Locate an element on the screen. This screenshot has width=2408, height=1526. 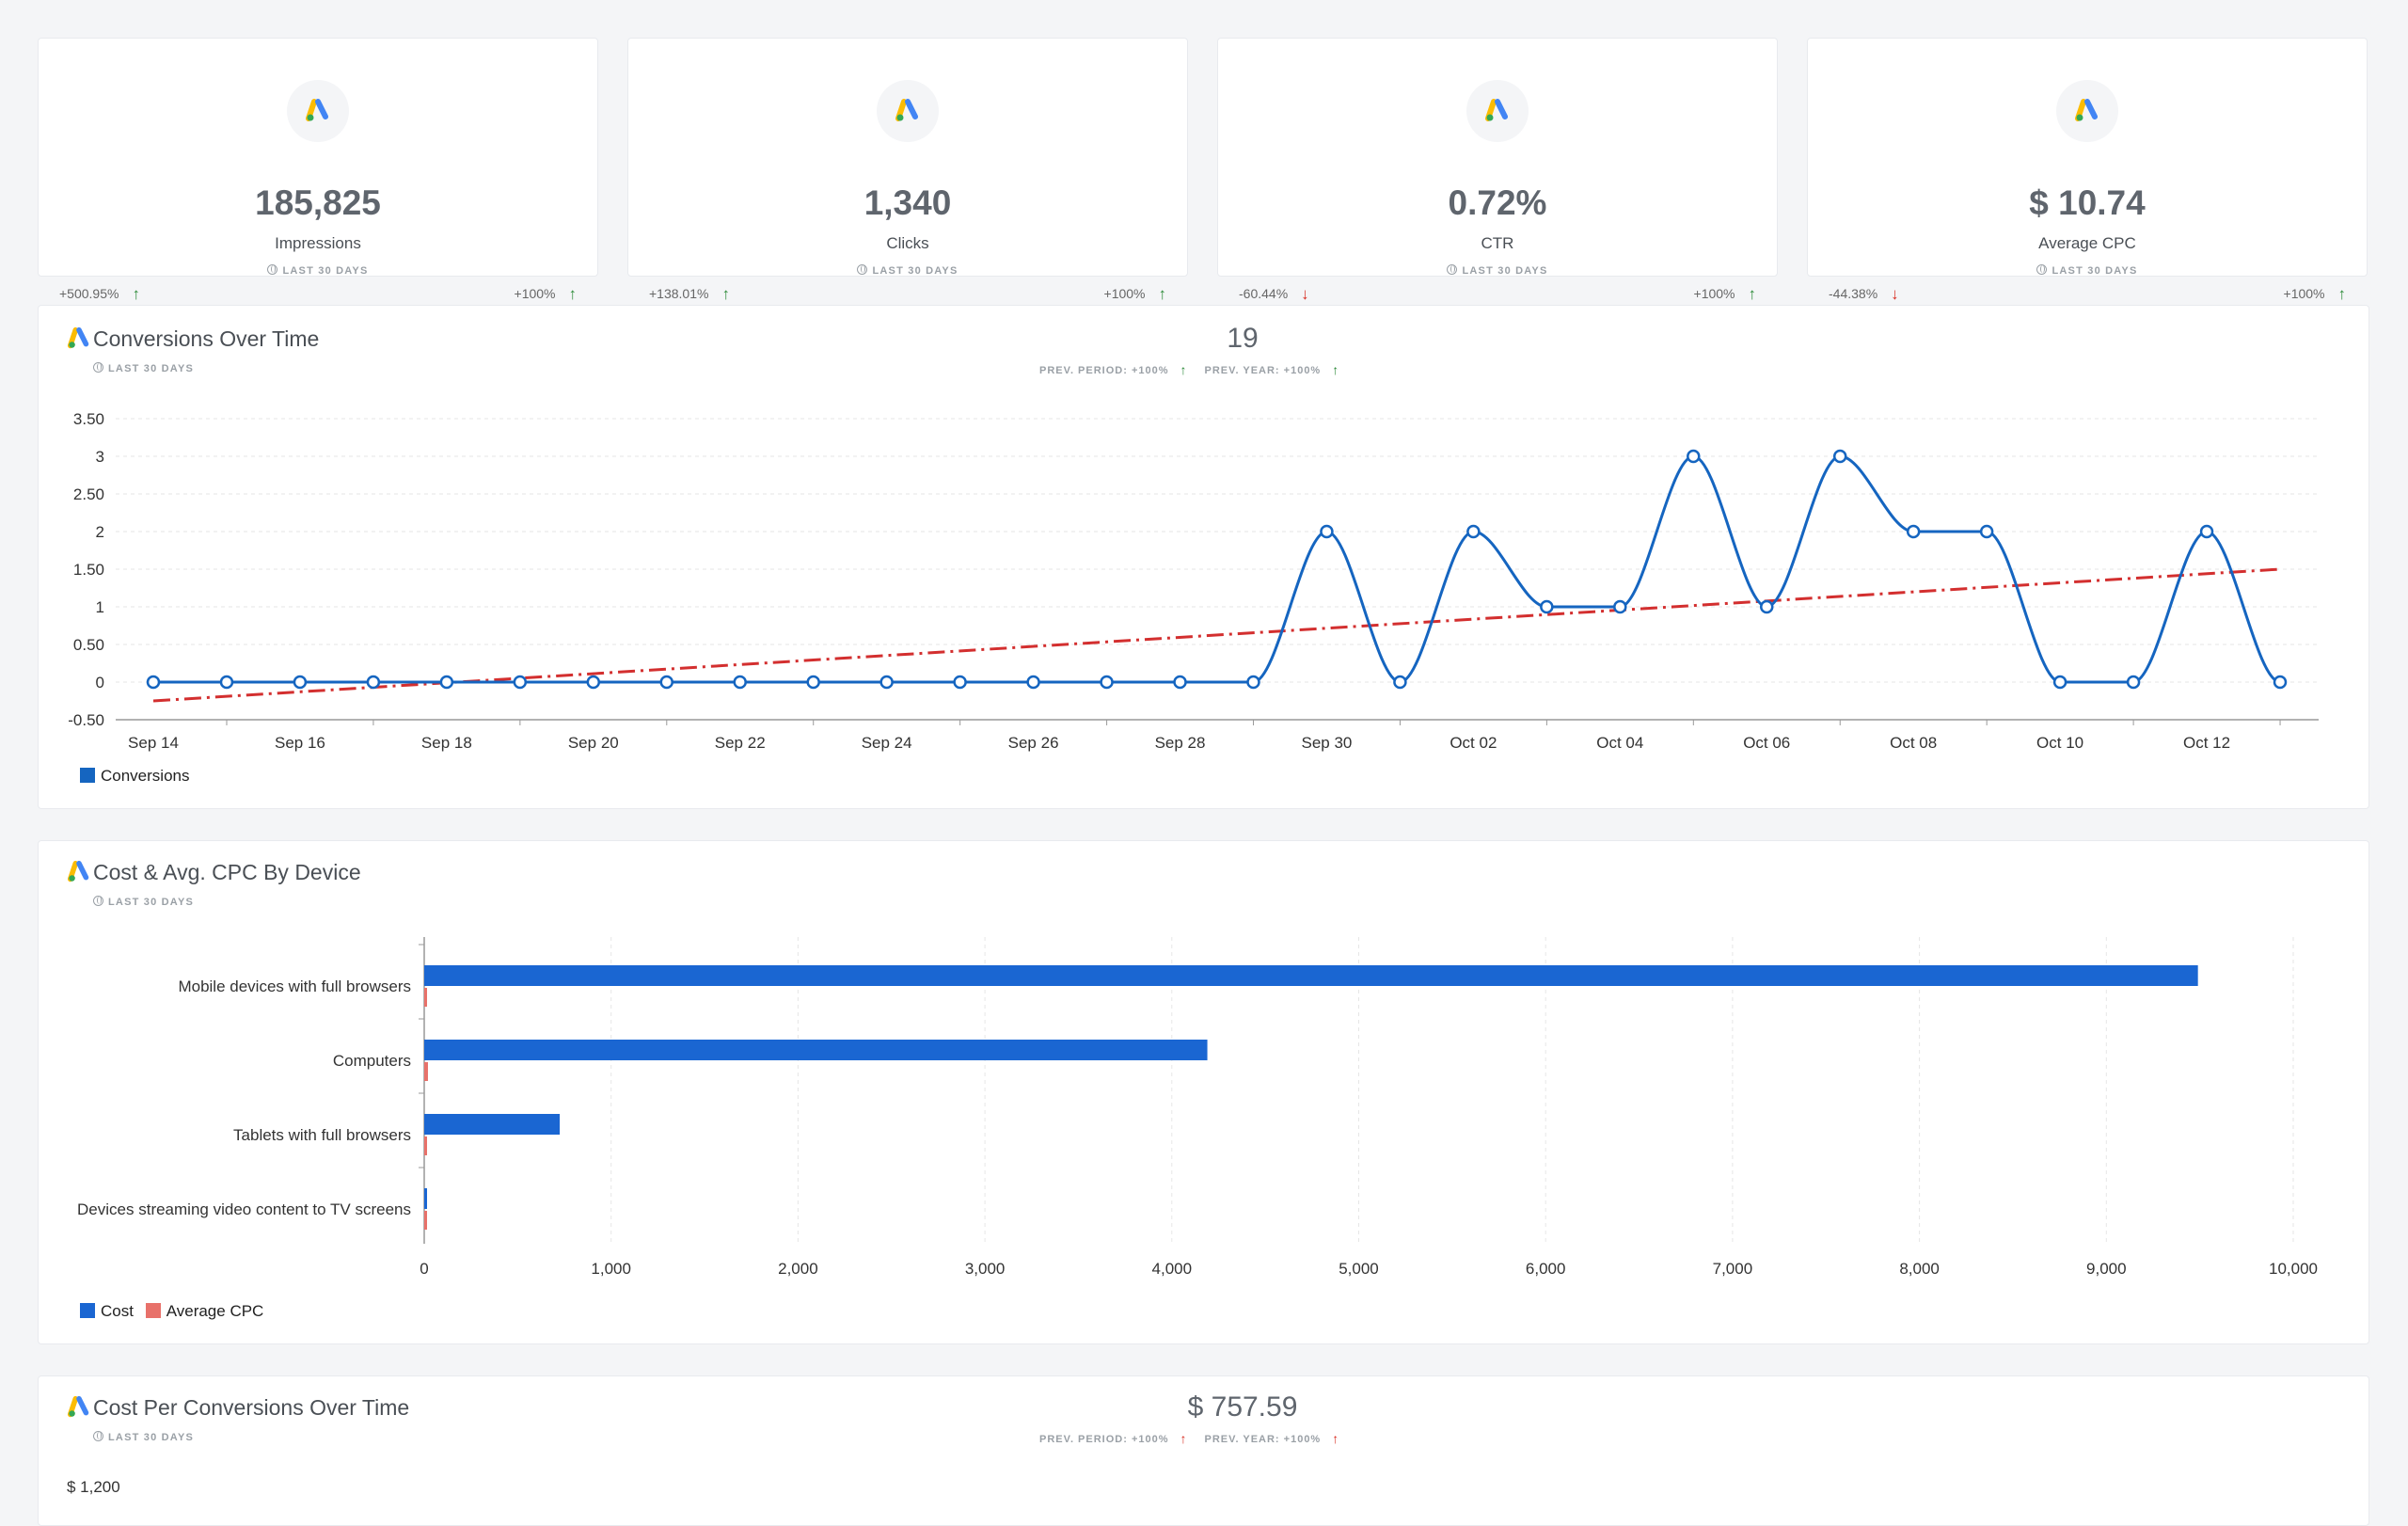
y-tick-label: 2.50 is located at coordinates (89, 494).